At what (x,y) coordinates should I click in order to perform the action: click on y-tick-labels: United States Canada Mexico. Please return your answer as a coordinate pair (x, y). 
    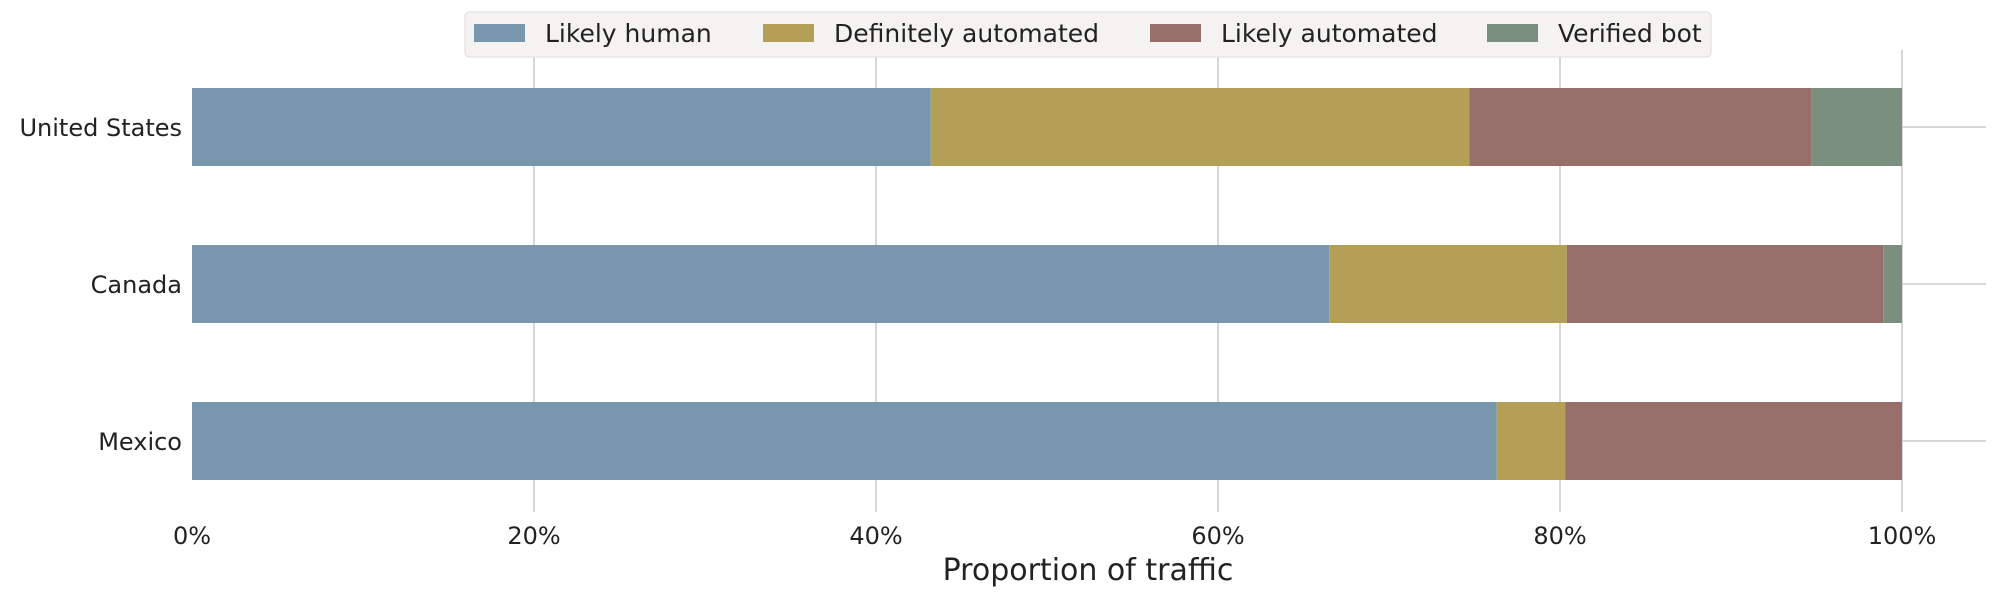
    Looking at the image, I should click on (100, 285).